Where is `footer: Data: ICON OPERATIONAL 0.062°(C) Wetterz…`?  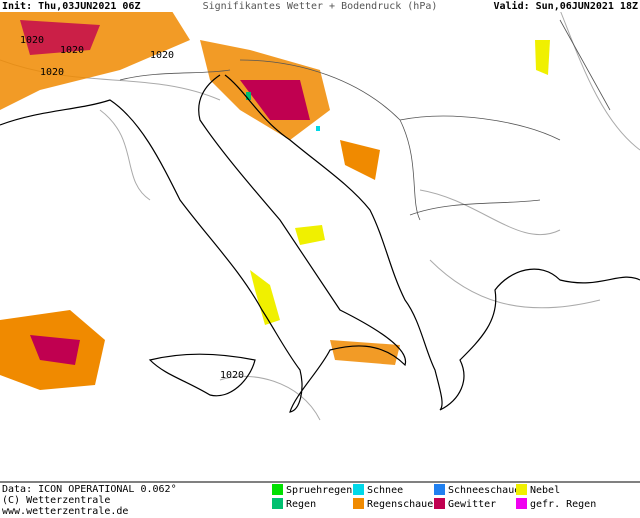
footer: Data: ICON OPERATIONAL 0.062°(C) Wetterz… is located at coordinates (89, 500).